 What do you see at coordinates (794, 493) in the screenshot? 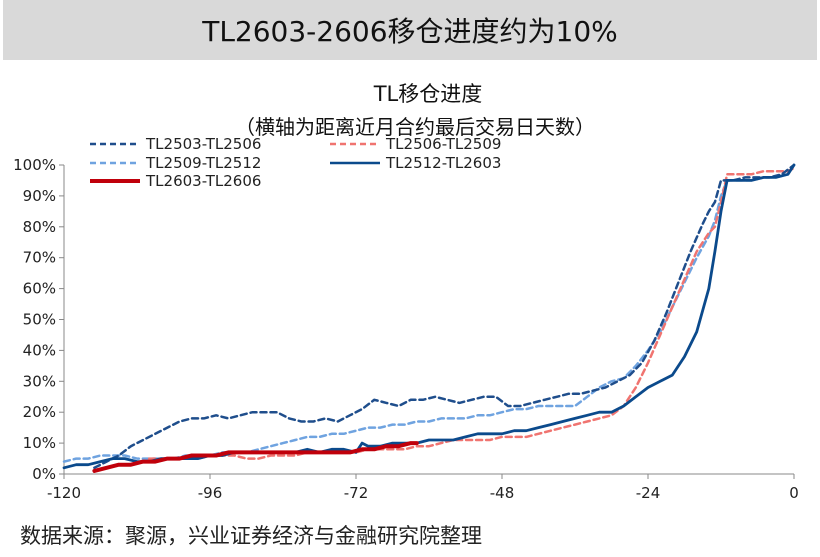
I see `x-tick-label: 0` at bounding box center [794, 493].